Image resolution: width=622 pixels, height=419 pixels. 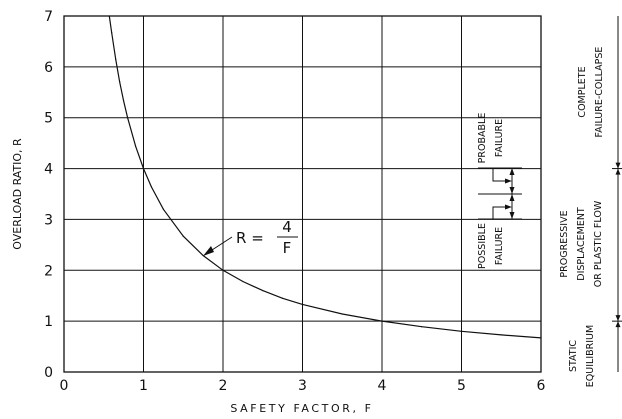 I want to click on probable-leader-arrow, so click(x=508, y=181).